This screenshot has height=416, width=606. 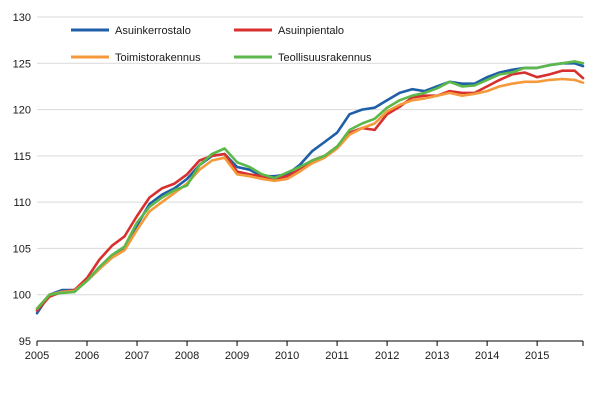 I want to click on y-tick-label: 130, so click(x=22, y=18).